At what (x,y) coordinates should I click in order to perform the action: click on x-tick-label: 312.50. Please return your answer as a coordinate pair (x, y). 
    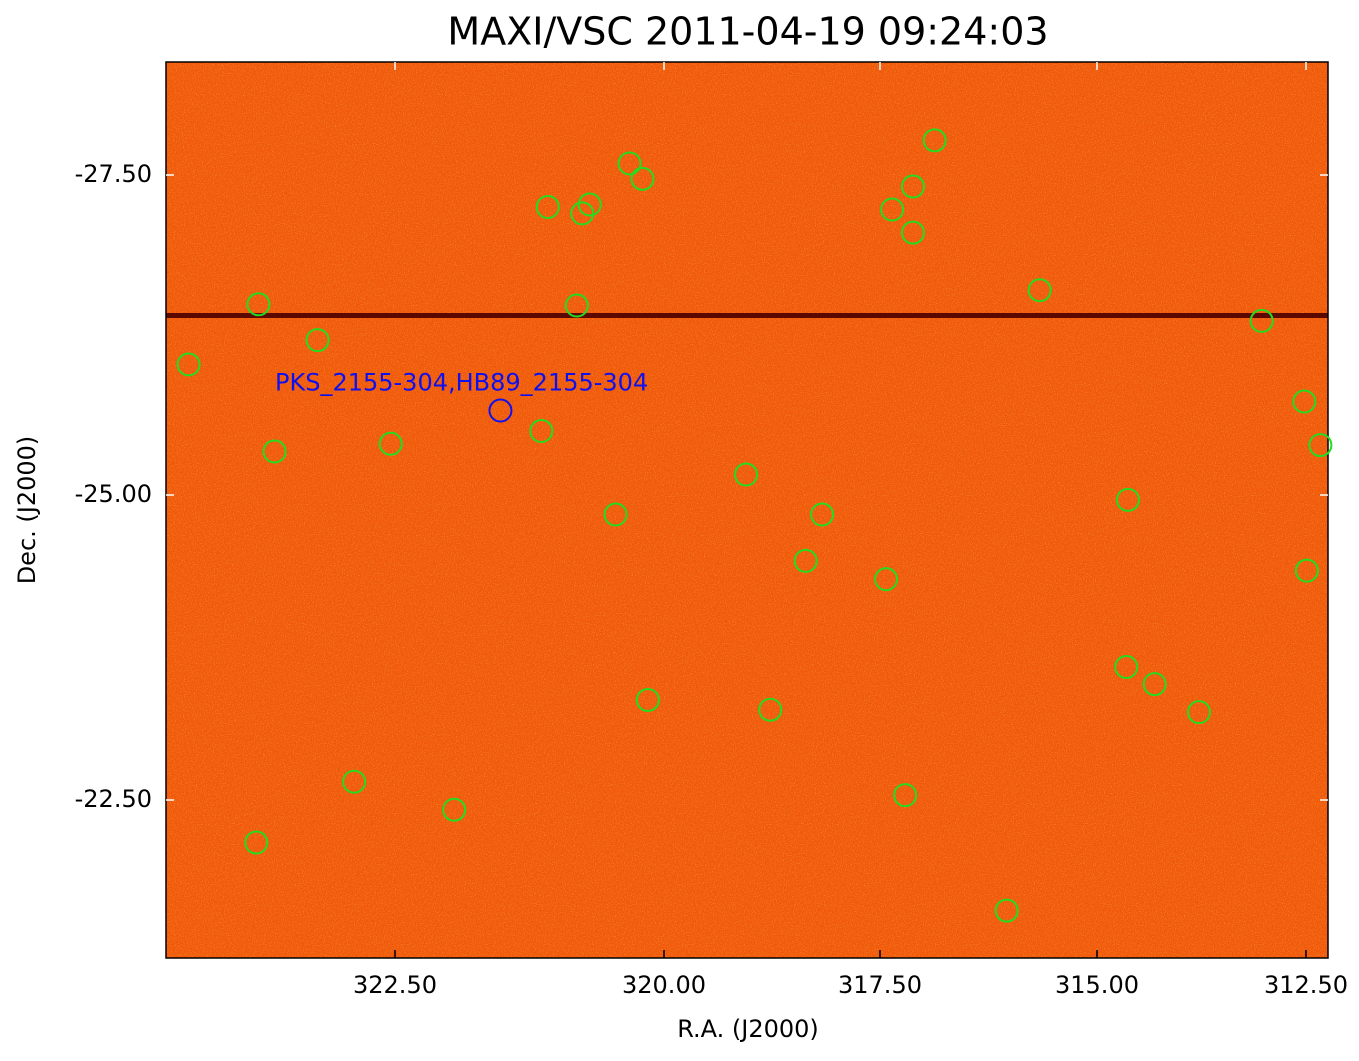
    Looking at the image, I should click on (1306, 985).